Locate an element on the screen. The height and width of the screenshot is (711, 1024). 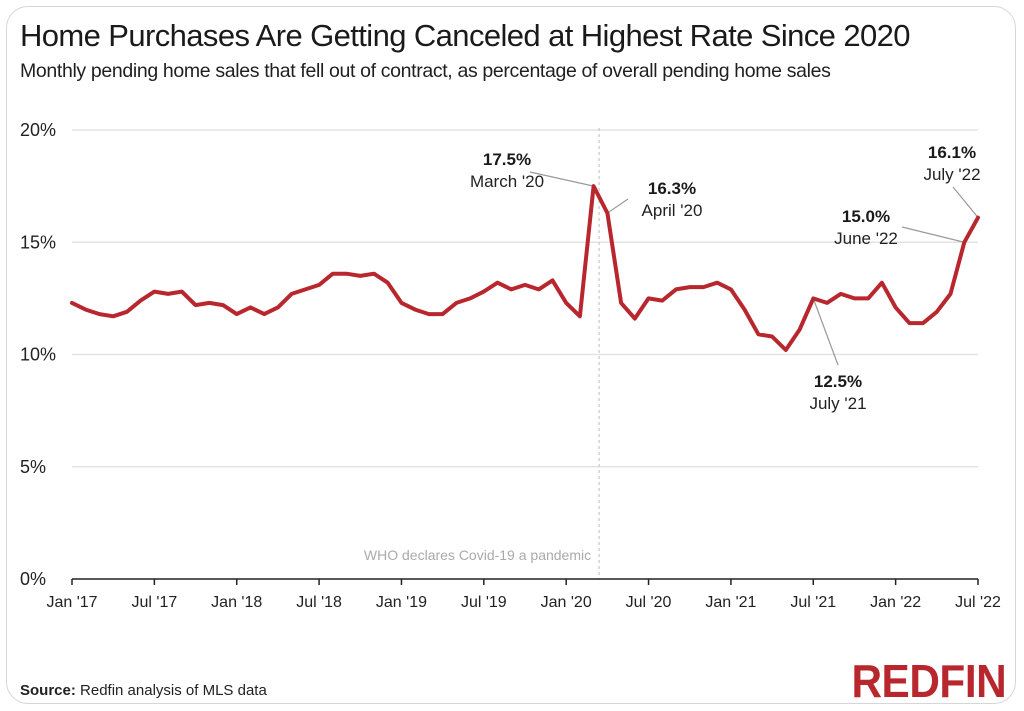
annotation-value: 15.0% is located at coordinates (866, 216).